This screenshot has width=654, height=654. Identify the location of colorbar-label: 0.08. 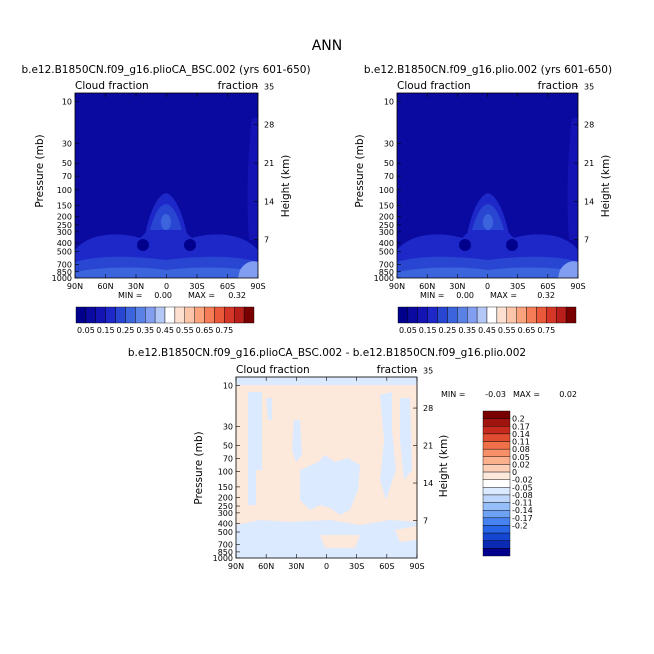
(521, 449).